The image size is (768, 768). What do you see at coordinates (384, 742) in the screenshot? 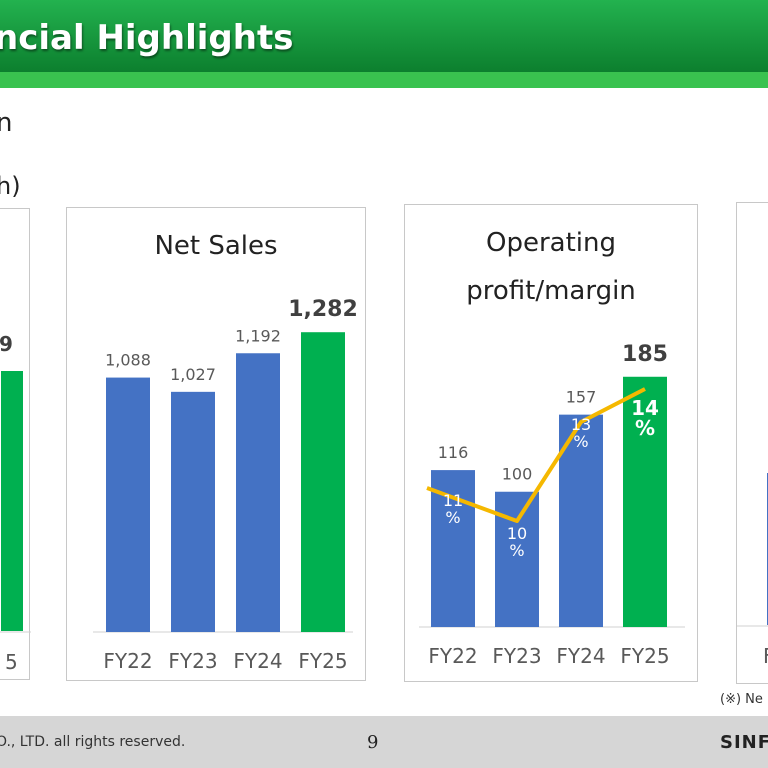
I see `footer` at bounding box center [384, 742].